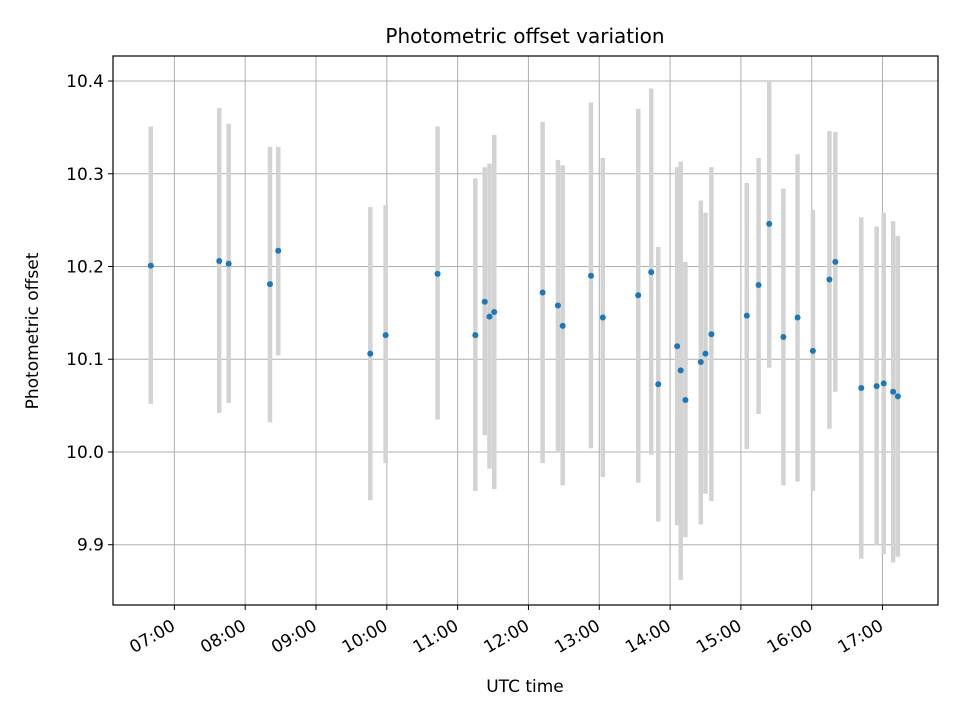 This screenshot has height=720, width=960. What do you see at coordinates (524, 36) in the screenshot?
I see `chart-title: Photometric offset variation` at bounding box center [524, 36].